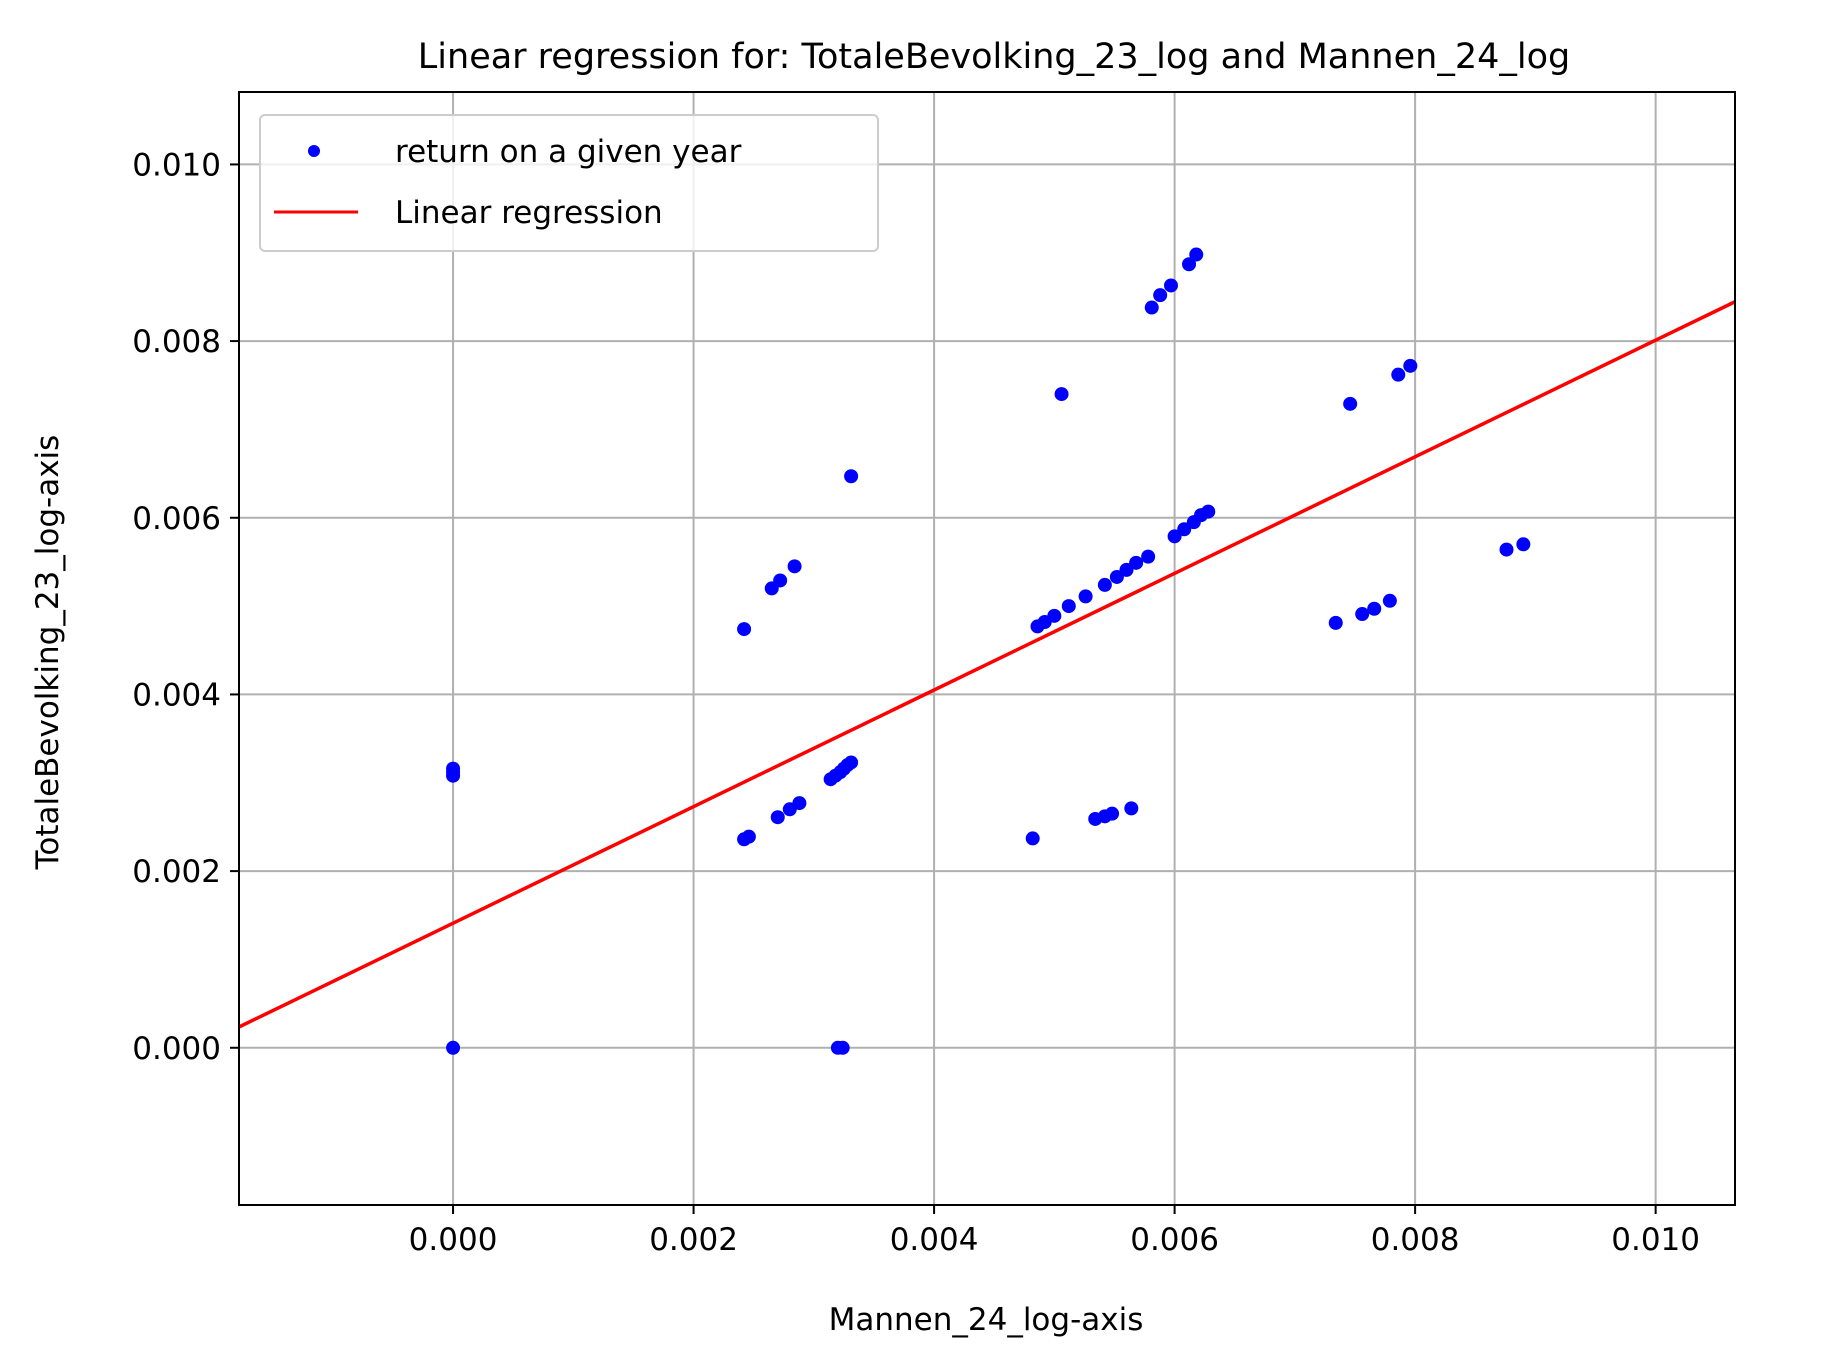  I want to click on legend-box, so click(569, 183).